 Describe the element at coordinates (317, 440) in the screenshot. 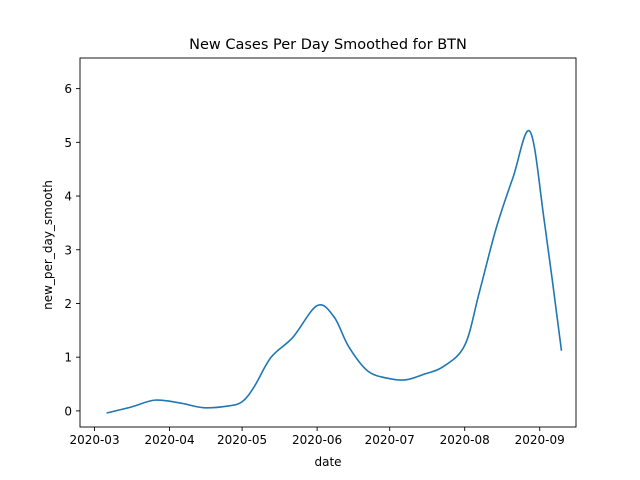

I see `x-tick-label: 2020-06` at that location.